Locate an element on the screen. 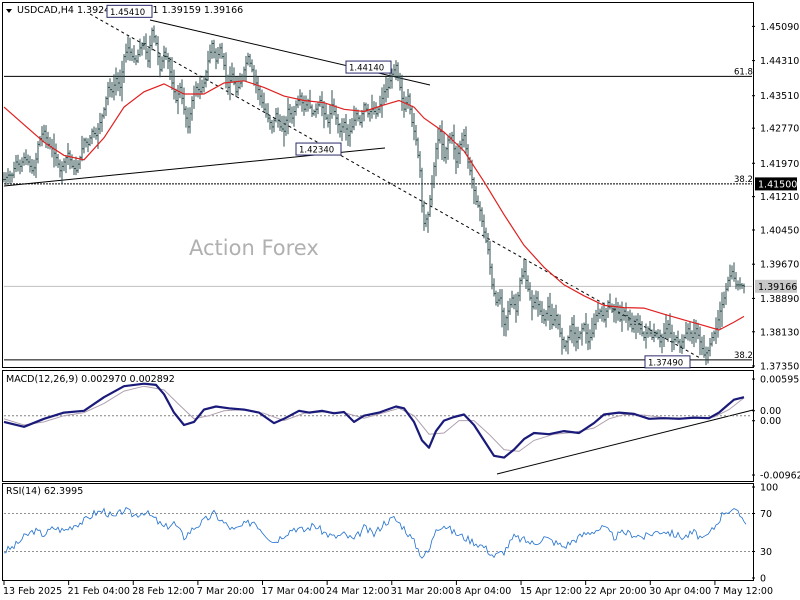 The width and height of the screenshot is (800, 600). macd-signal-line is located at coordinates (374, 418).